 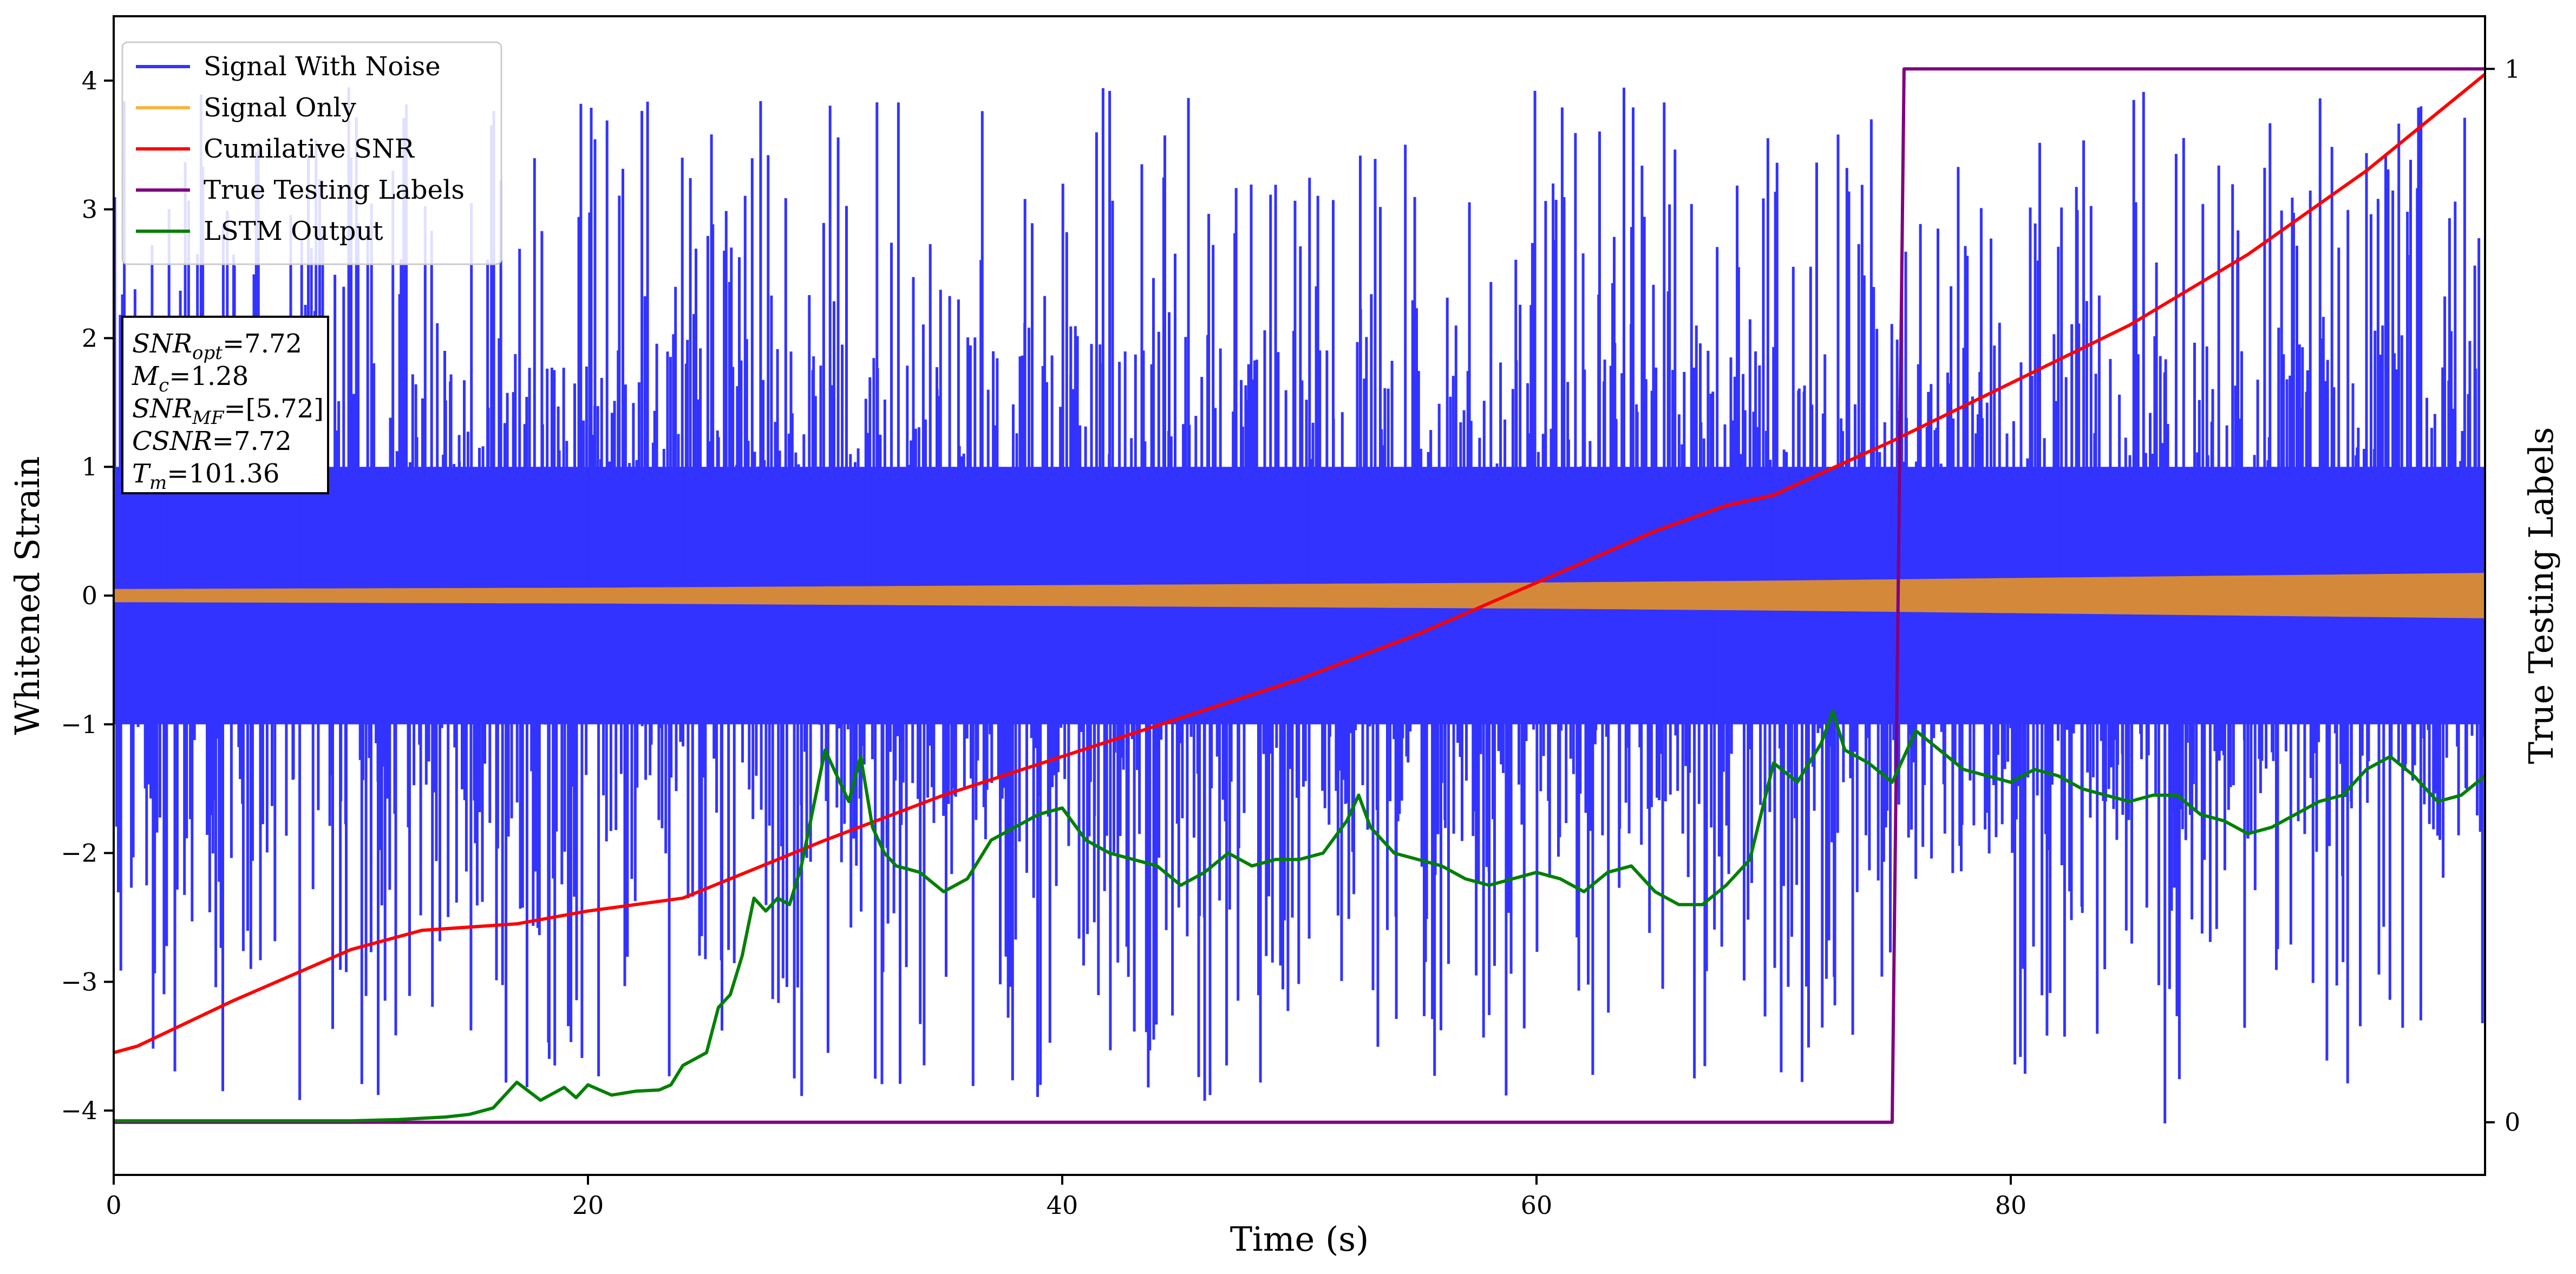 What do you see at coordinates (90, 209) in the screenshot?
I see `y-tick-label: 3` at bounding box center [90, 209].